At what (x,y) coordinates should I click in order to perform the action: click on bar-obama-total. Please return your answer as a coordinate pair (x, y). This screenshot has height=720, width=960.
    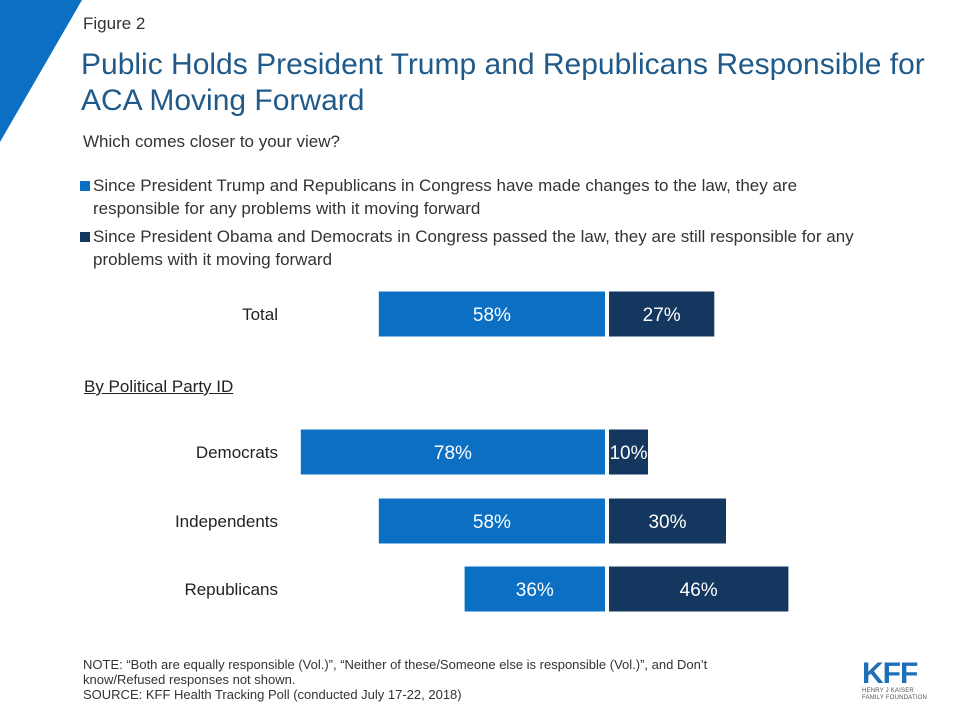
    Looking at the image, I should click on (662, 314).